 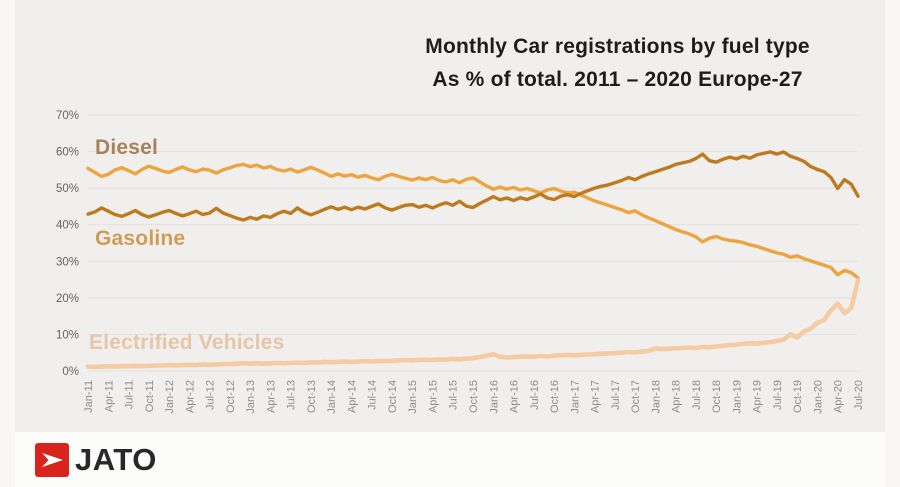 I want to click on x-tick-label: Jan-20, so click(x=818, y=397).